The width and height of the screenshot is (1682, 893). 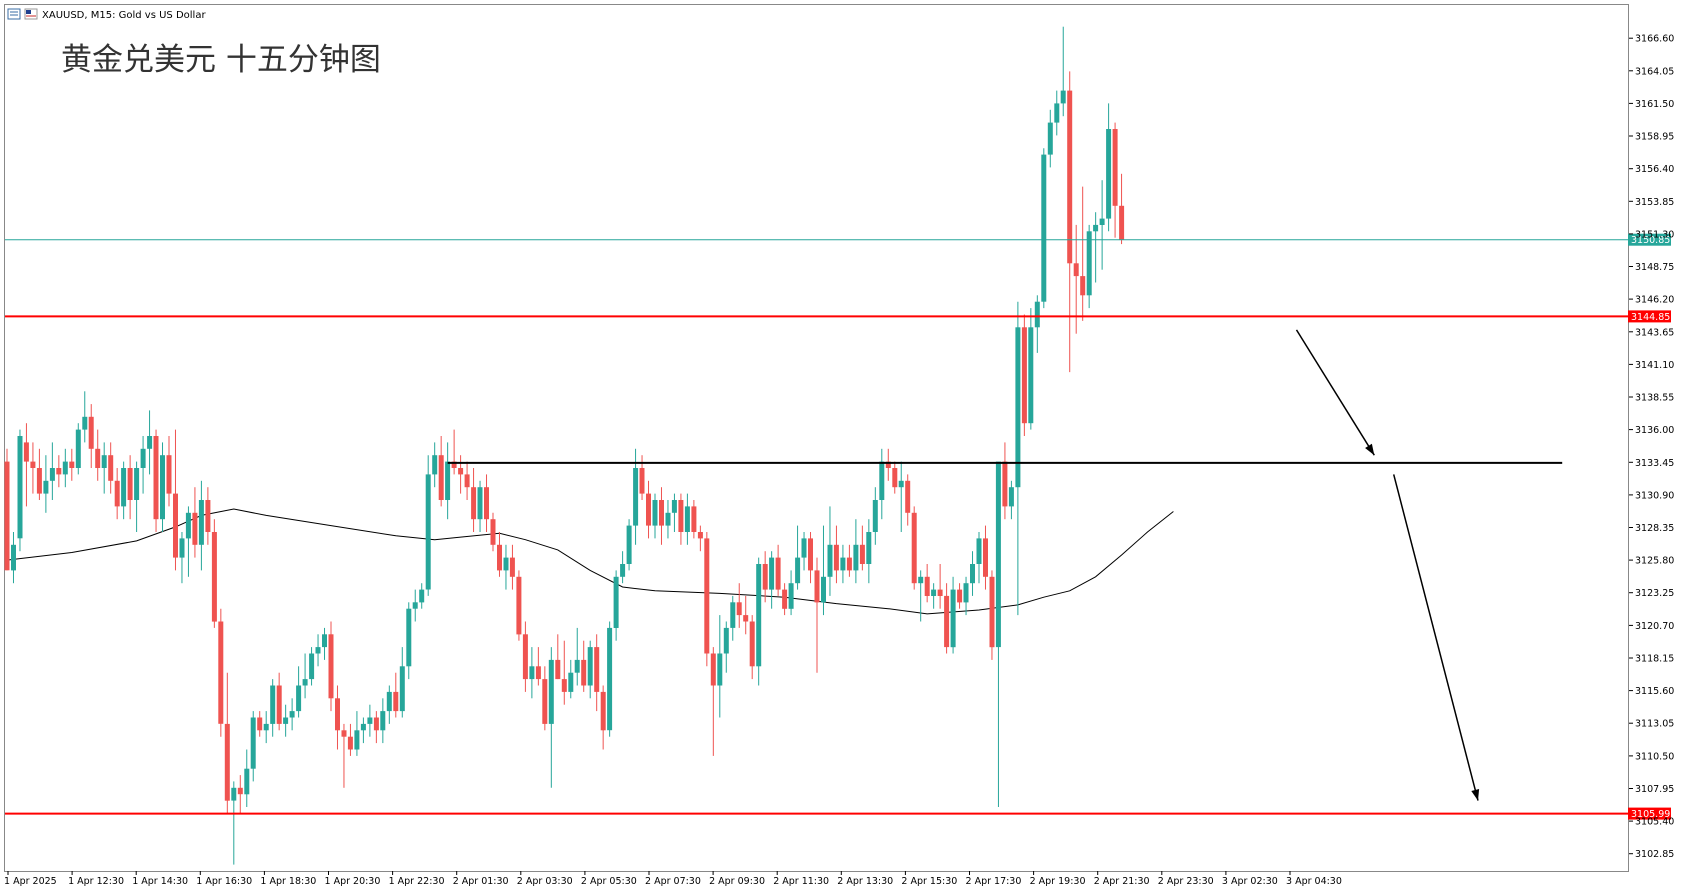 I want to click on y-tick-label: 3105.40, so click(x=1654, y=822).